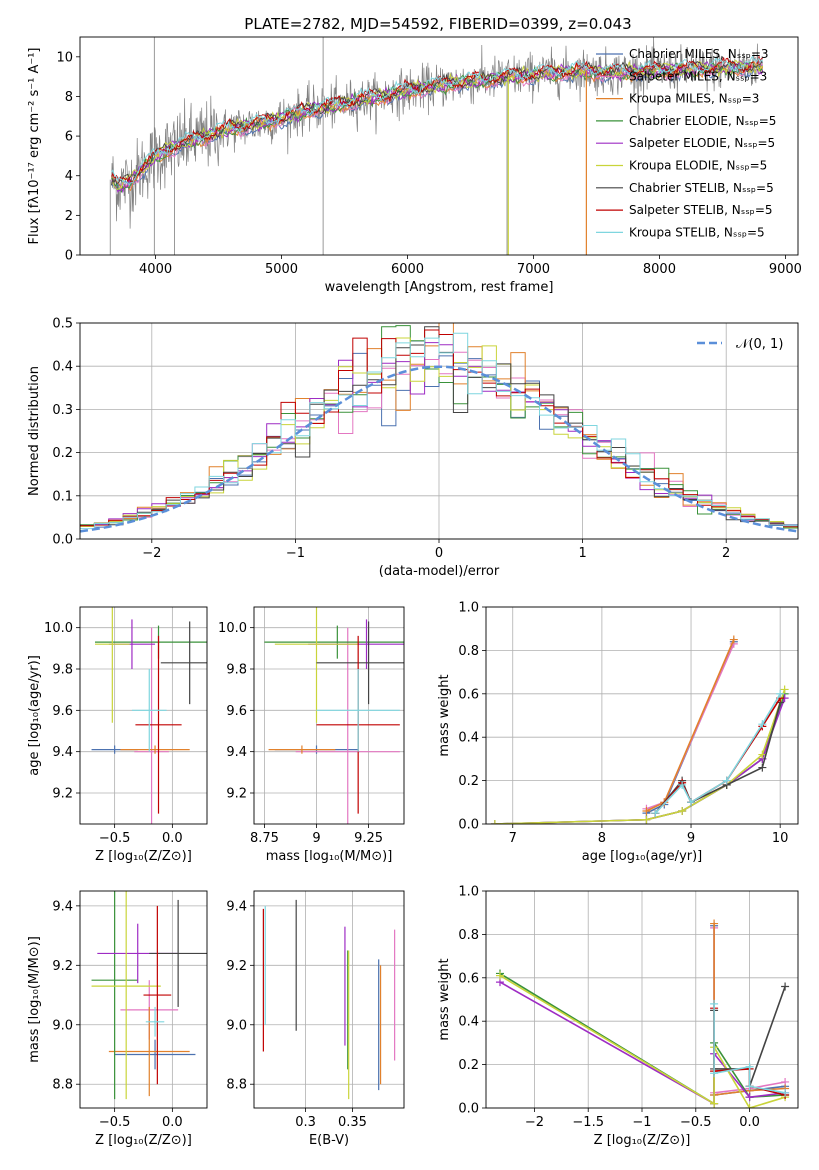  What do you see at coordinates (334, 715) in the screenshot?
I see `plot-area-age-vs-mass` at bounding box center [334, 715].